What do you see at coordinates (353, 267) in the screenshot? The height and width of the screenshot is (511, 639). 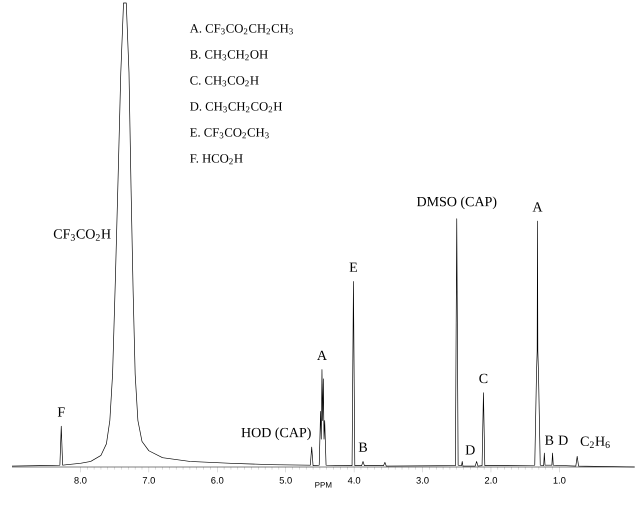 I see `annotation: E` at bounding box center [353, 267].